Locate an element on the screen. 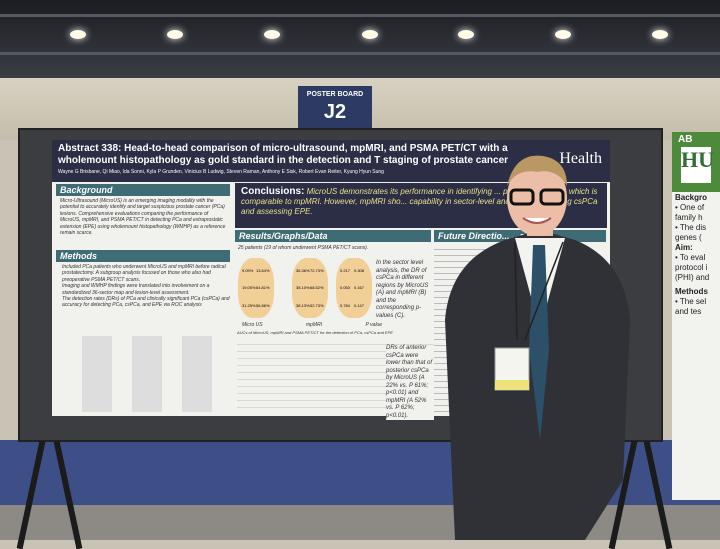 This screenshot has width=720, height=549. adjacent-line: protocol i is located at coordinates (691, 267).